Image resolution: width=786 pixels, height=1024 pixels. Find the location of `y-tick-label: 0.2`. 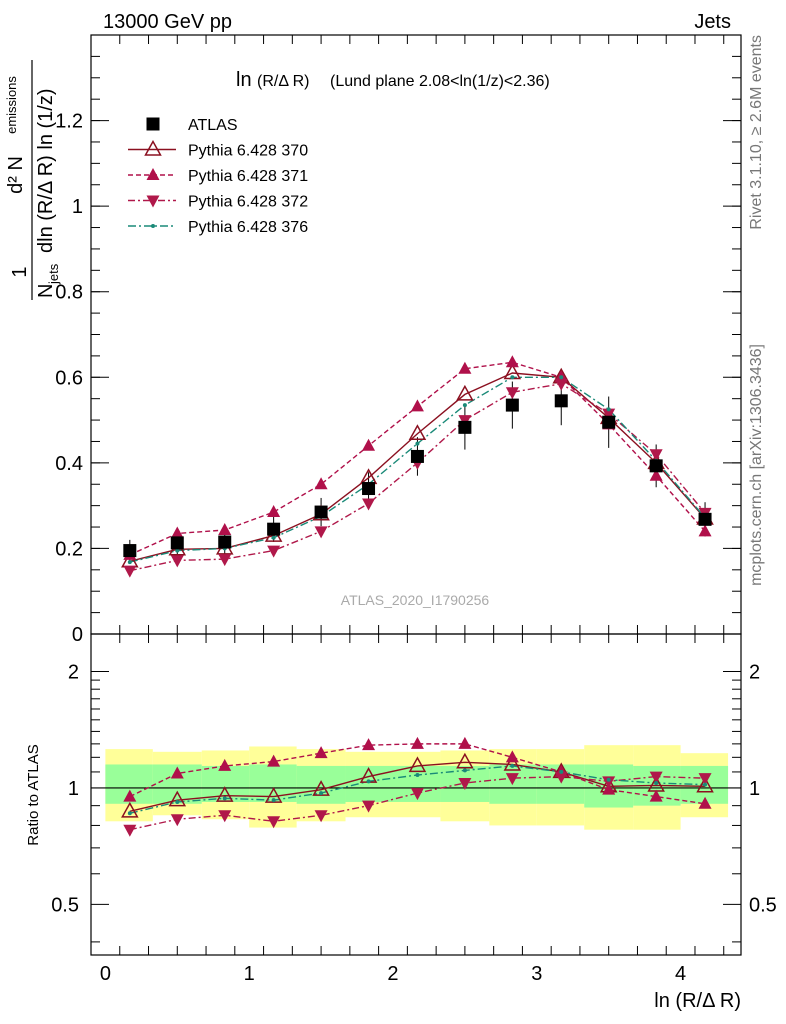

y-tick-label: 0.2 is located at coordinates (69, 549).